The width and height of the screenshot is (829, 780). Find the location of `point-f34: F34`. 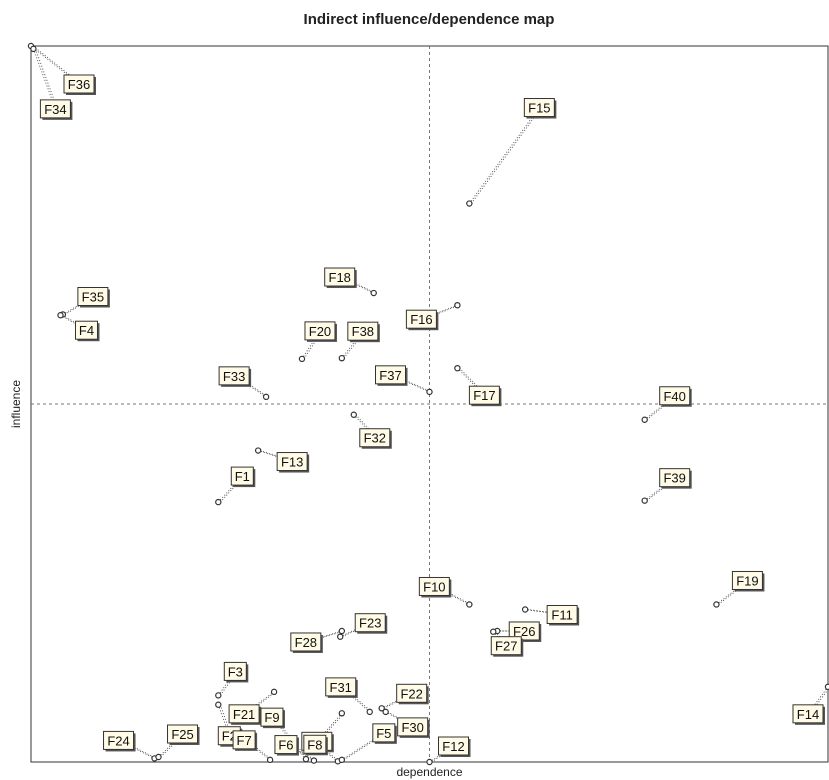

point-f34: F34 is located at coordinates (51, 82).